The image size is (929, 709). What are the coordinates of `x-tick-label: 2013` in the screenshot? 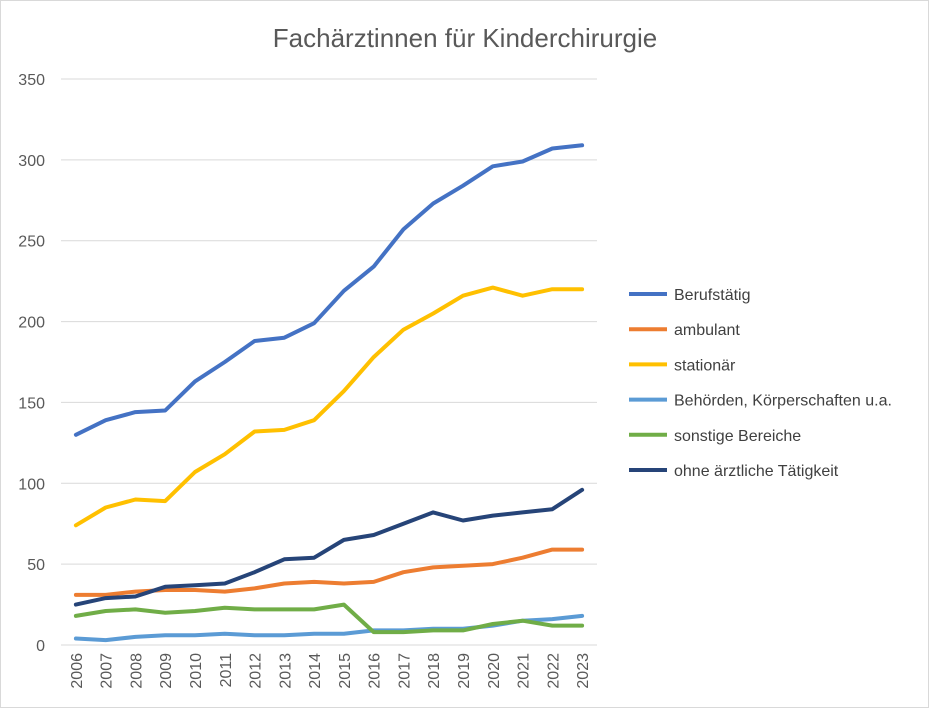 It's located at (285, 671).